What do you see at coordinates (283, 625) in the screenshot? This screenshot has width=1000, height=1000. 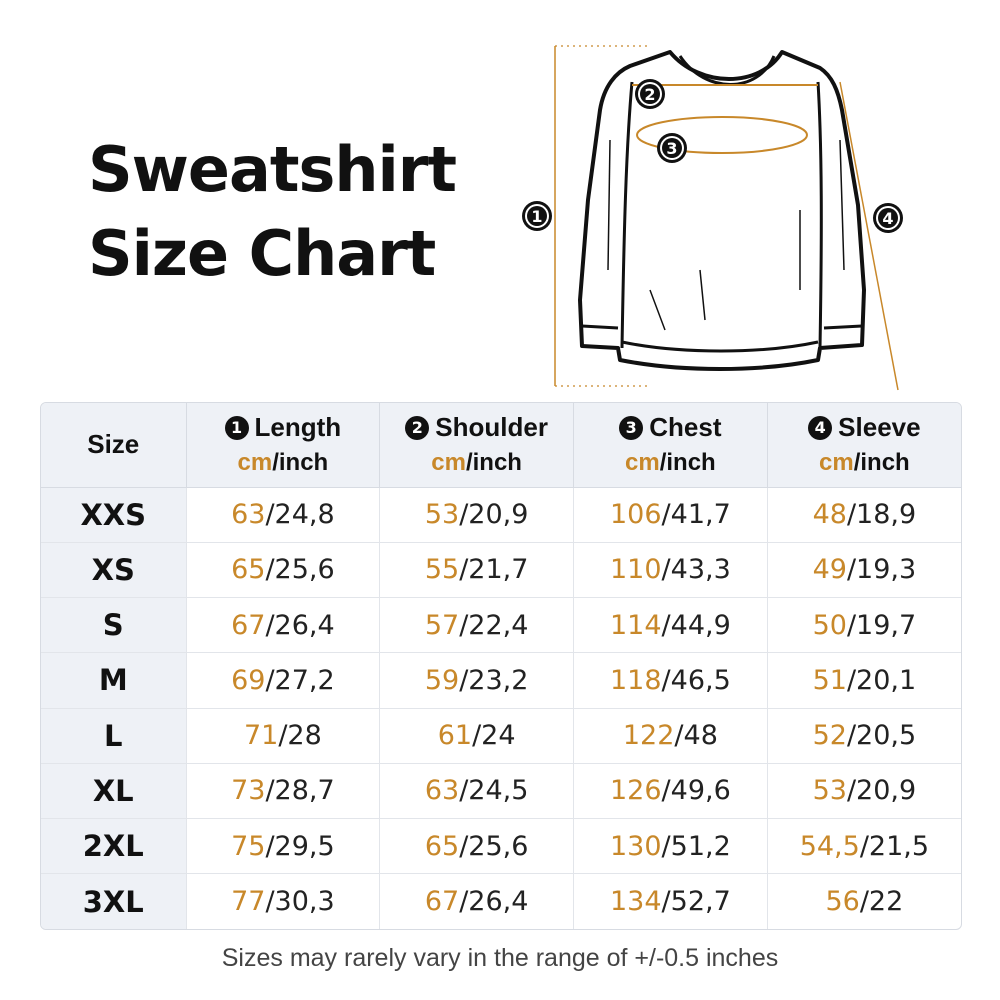 I see `length-cell: 67/26,4` at bounding box center [283, 625].